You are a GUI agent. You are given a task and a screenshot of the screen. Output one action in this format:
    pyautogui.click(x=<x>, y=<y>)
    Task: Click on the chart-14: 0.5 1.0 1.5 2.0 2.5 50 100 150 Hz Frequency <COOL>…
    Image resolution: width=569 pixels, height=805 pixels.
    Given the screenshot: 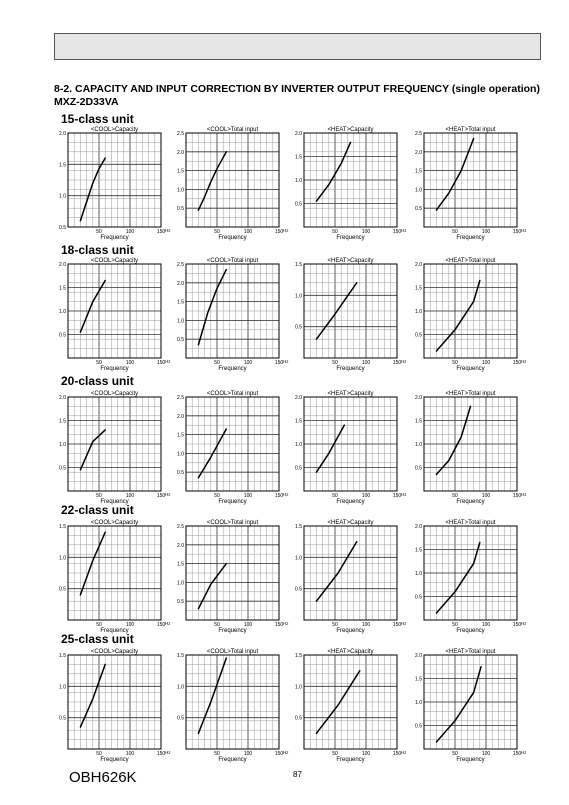 What is the action you would take?
    pyautogui.click(x=233, y=577)
    